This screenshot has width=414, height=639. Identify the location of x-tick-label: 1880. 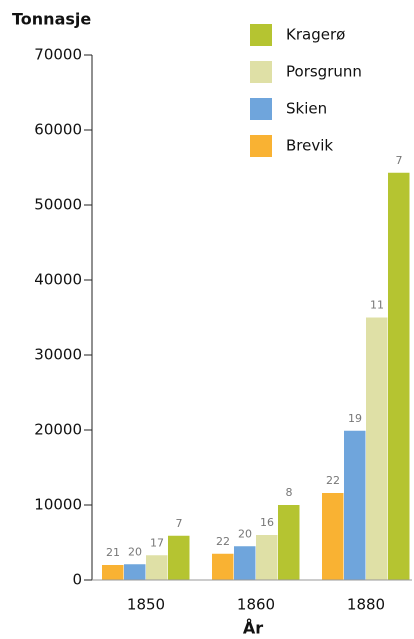
(366, 605).